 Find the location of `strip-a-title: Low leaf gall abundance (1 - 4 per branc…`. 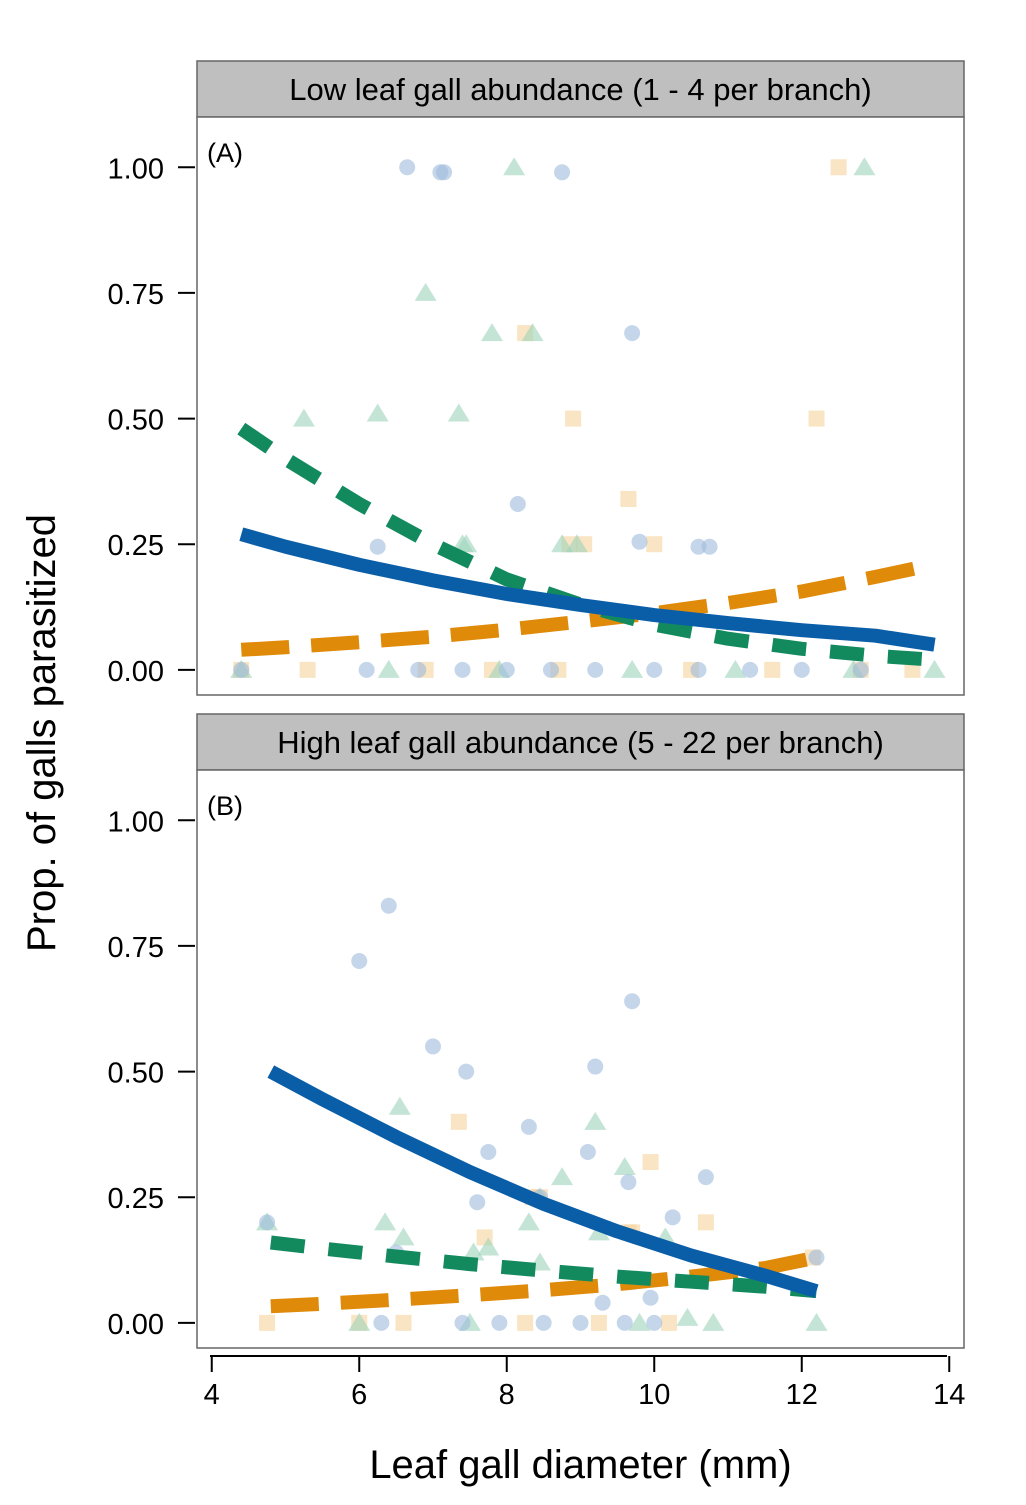

strip-a-title: Low leaf gall abundance (1 - 4 per branc… is located at coordinates (580, 89).